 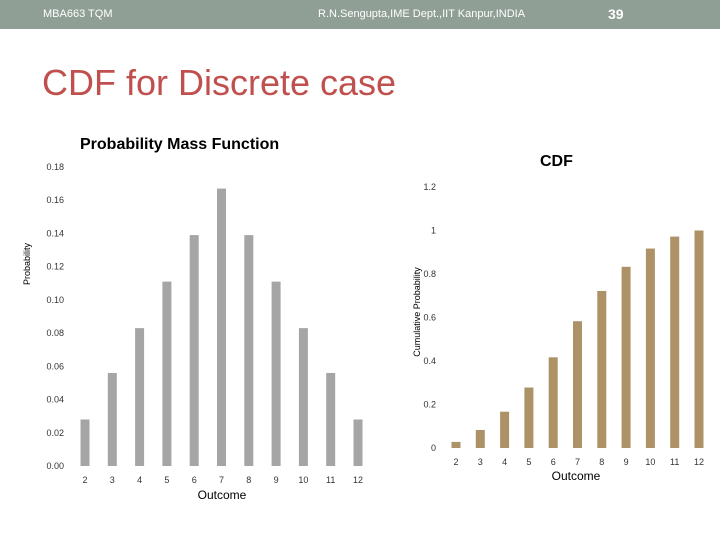 I want to click on pmf-xtick-label: 2, so click(x=84, y=480).